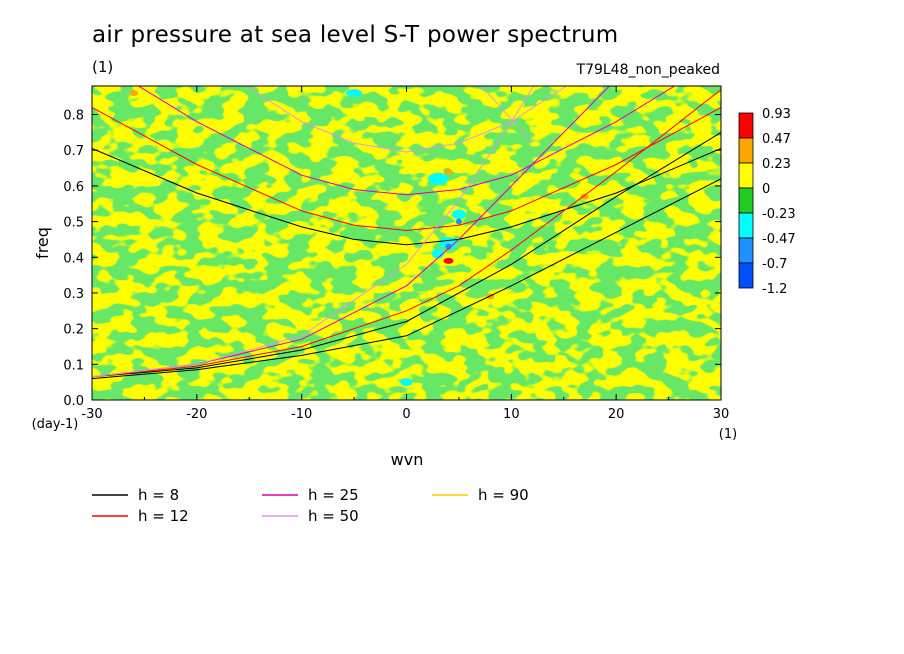 The height and width of the screenshot is (654, 904). What do you see at coordinates (73, 187) in the screenshot?
I see `y-tick-label: 0.6` at bounding box center [73, 187].